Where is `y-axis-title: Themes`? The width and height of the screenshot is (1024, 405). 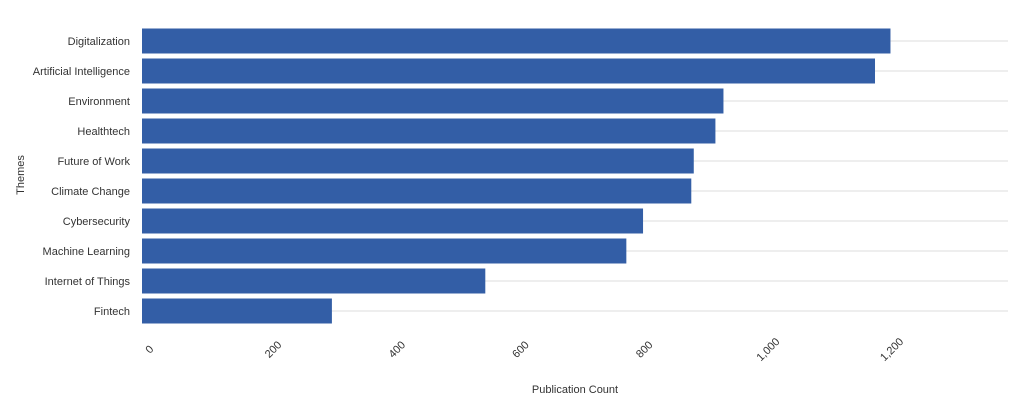 y-axis-title: Themes is located at coordinates (21, 175).